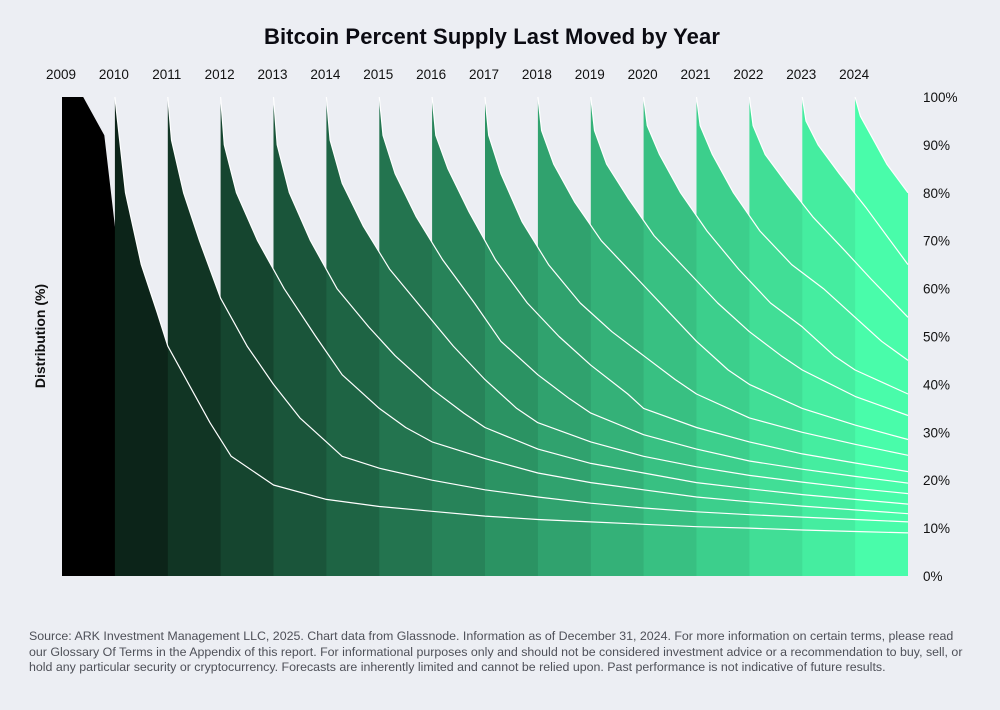 Image resolution: width=1000 pixels, height=710 pixels. I want to click on x-tick-label: 2018, so click(537, 74).